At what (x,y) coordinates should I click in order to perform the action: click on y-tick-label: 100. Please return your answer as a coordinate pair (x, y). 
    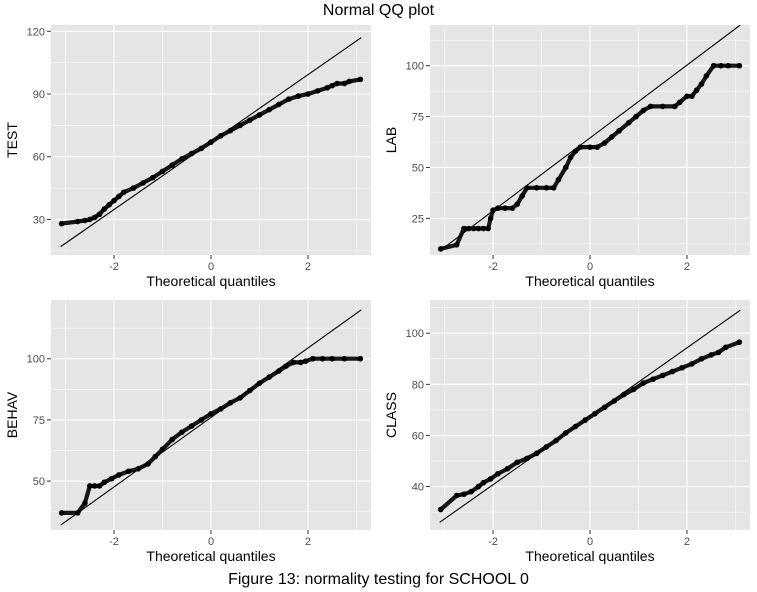
    Looking at the image, I should click on (415, 334).